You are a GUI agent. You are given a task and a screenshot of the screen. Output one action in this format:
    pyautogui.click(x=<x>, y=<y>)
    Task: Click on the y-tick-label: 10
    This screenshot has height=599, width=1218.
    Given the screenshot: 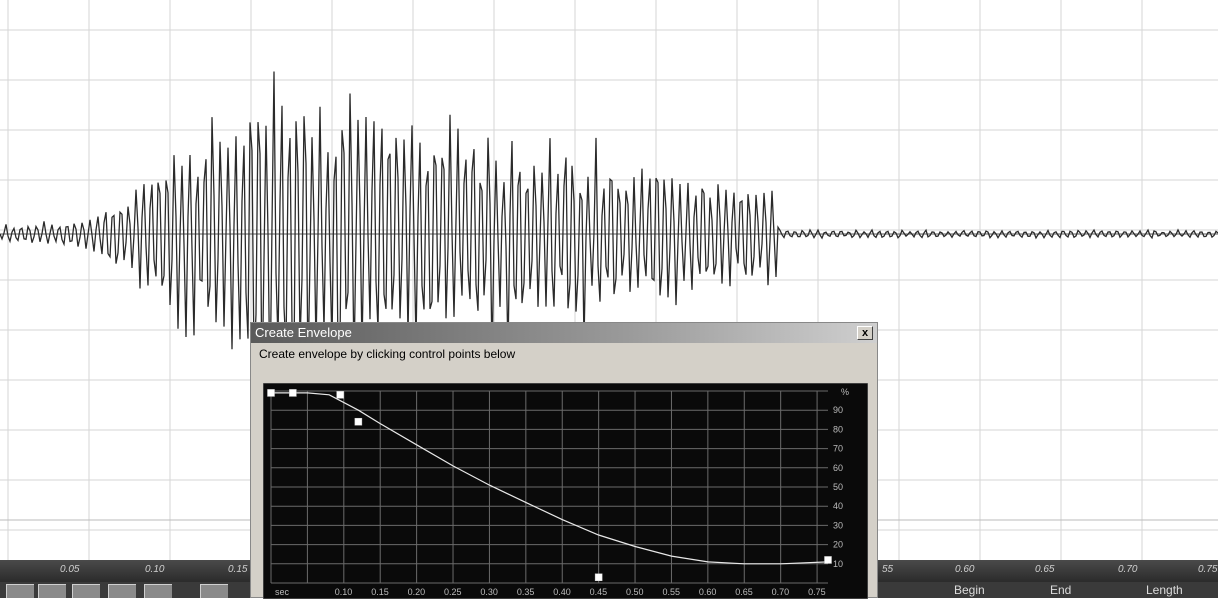 What is the action you would take?
    pyautogui.click(x=838, y=564)
    